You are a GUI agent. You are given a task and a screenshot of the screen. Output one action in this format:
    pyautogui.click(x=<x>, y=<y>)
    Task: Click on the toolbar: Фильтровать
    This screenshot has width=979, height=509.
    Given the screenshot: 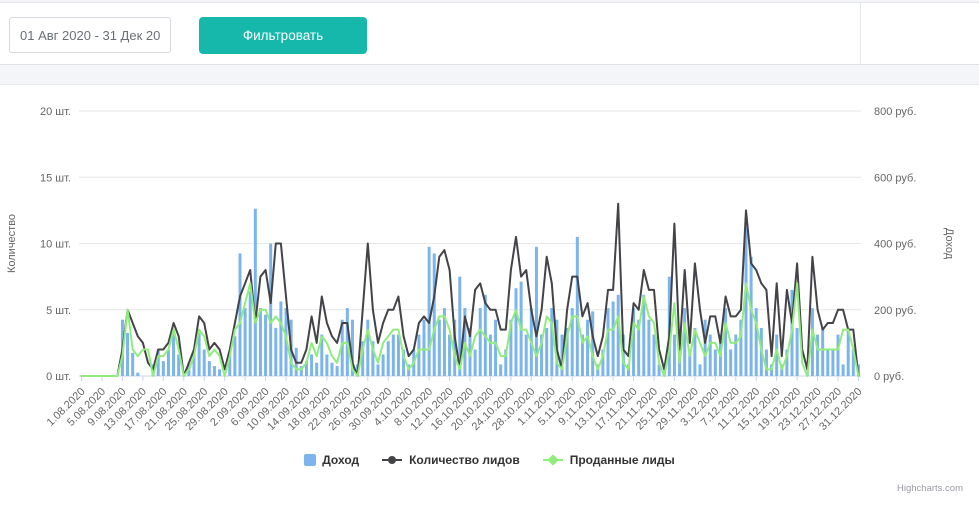 What is the action you would take?
    pyautogui.click(x=489, y=33)
    